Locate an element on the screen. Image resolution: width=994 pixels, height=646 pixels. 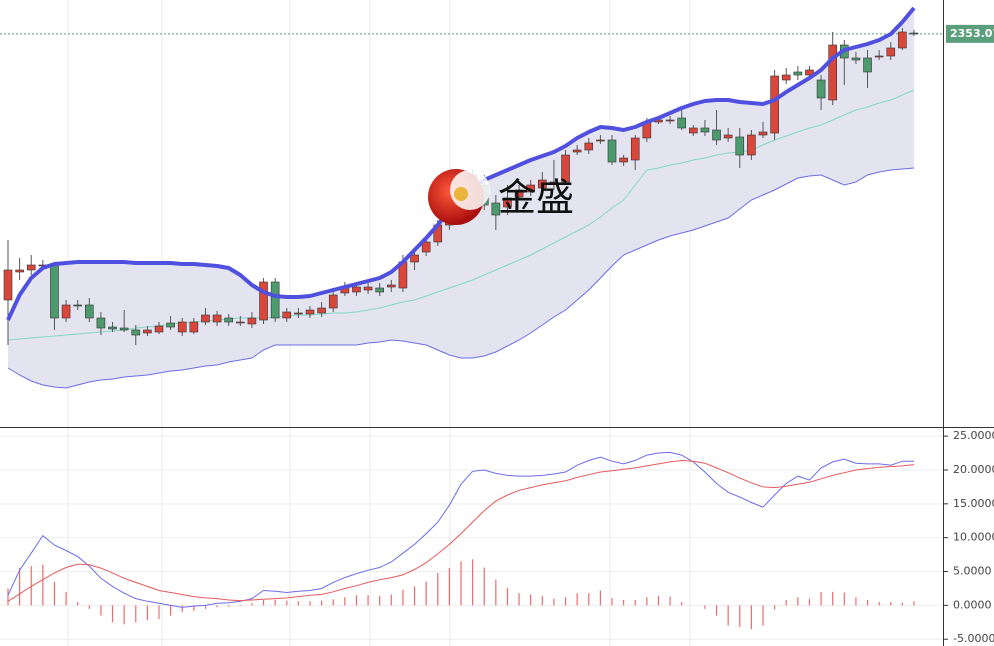
last-price-label: 2353.07 is located at coordinates (972, 33).